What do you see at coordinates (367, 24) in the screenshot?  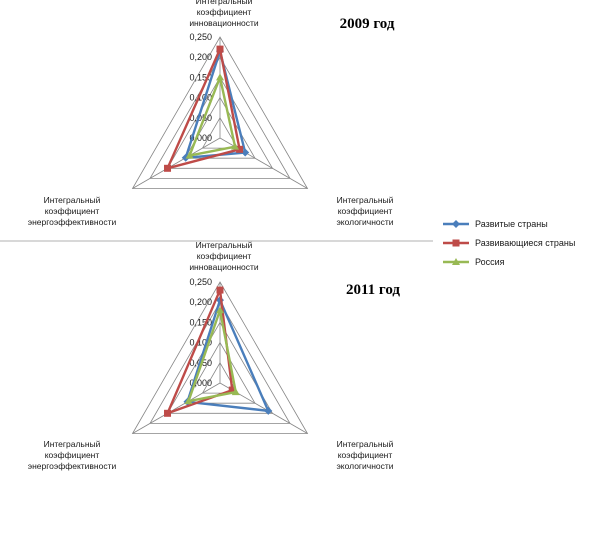 I see `chart-title: 2009 год` at bounding box center [367, 24].